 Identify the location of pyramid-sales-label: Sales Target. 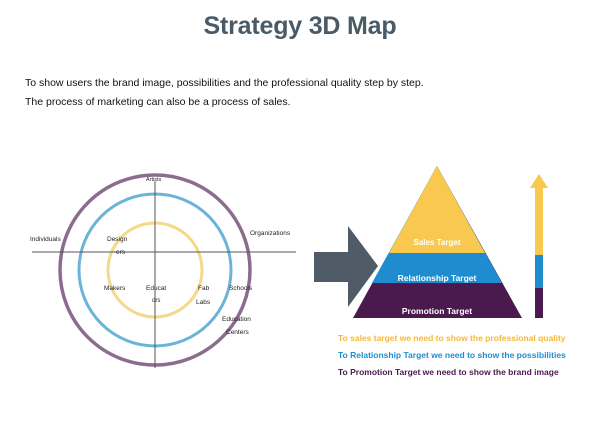
(437, 242).